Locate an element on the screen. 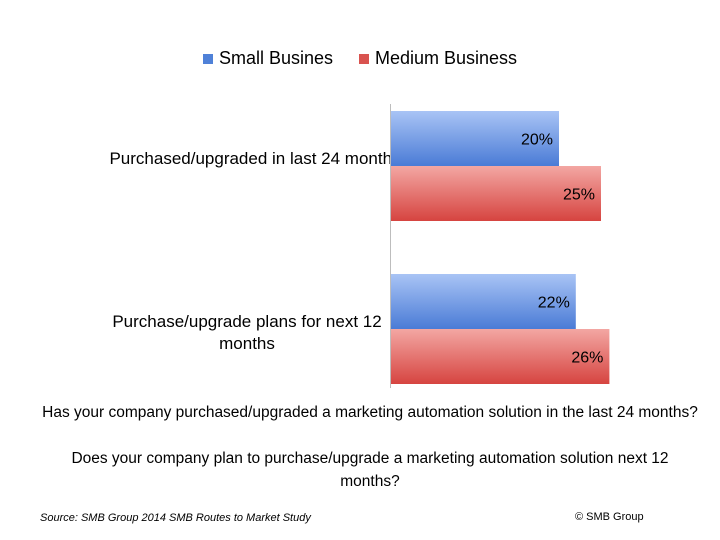 This screenshot has width=720, height=540. legend-label-medium-business: Medium Business is located at coordinates (446, 58).